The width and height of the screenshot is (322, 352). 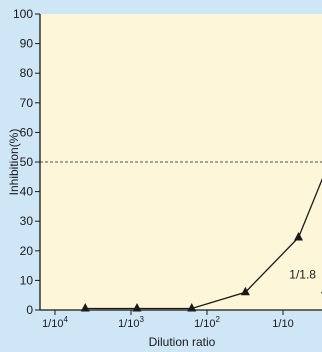 What do you see at coordinates (55, 322) in the screenshot?
I see `x-tick-label: 1/104` at bounding box center [55, 322].